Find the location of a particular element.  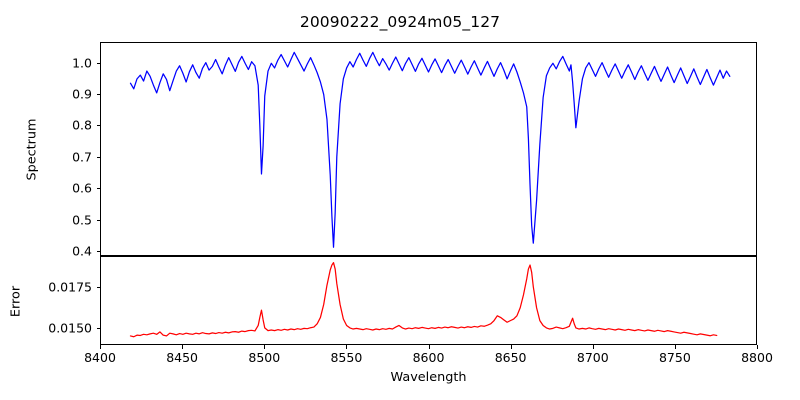

x-tick-label: 8600 is located at coordinates (428, 357).